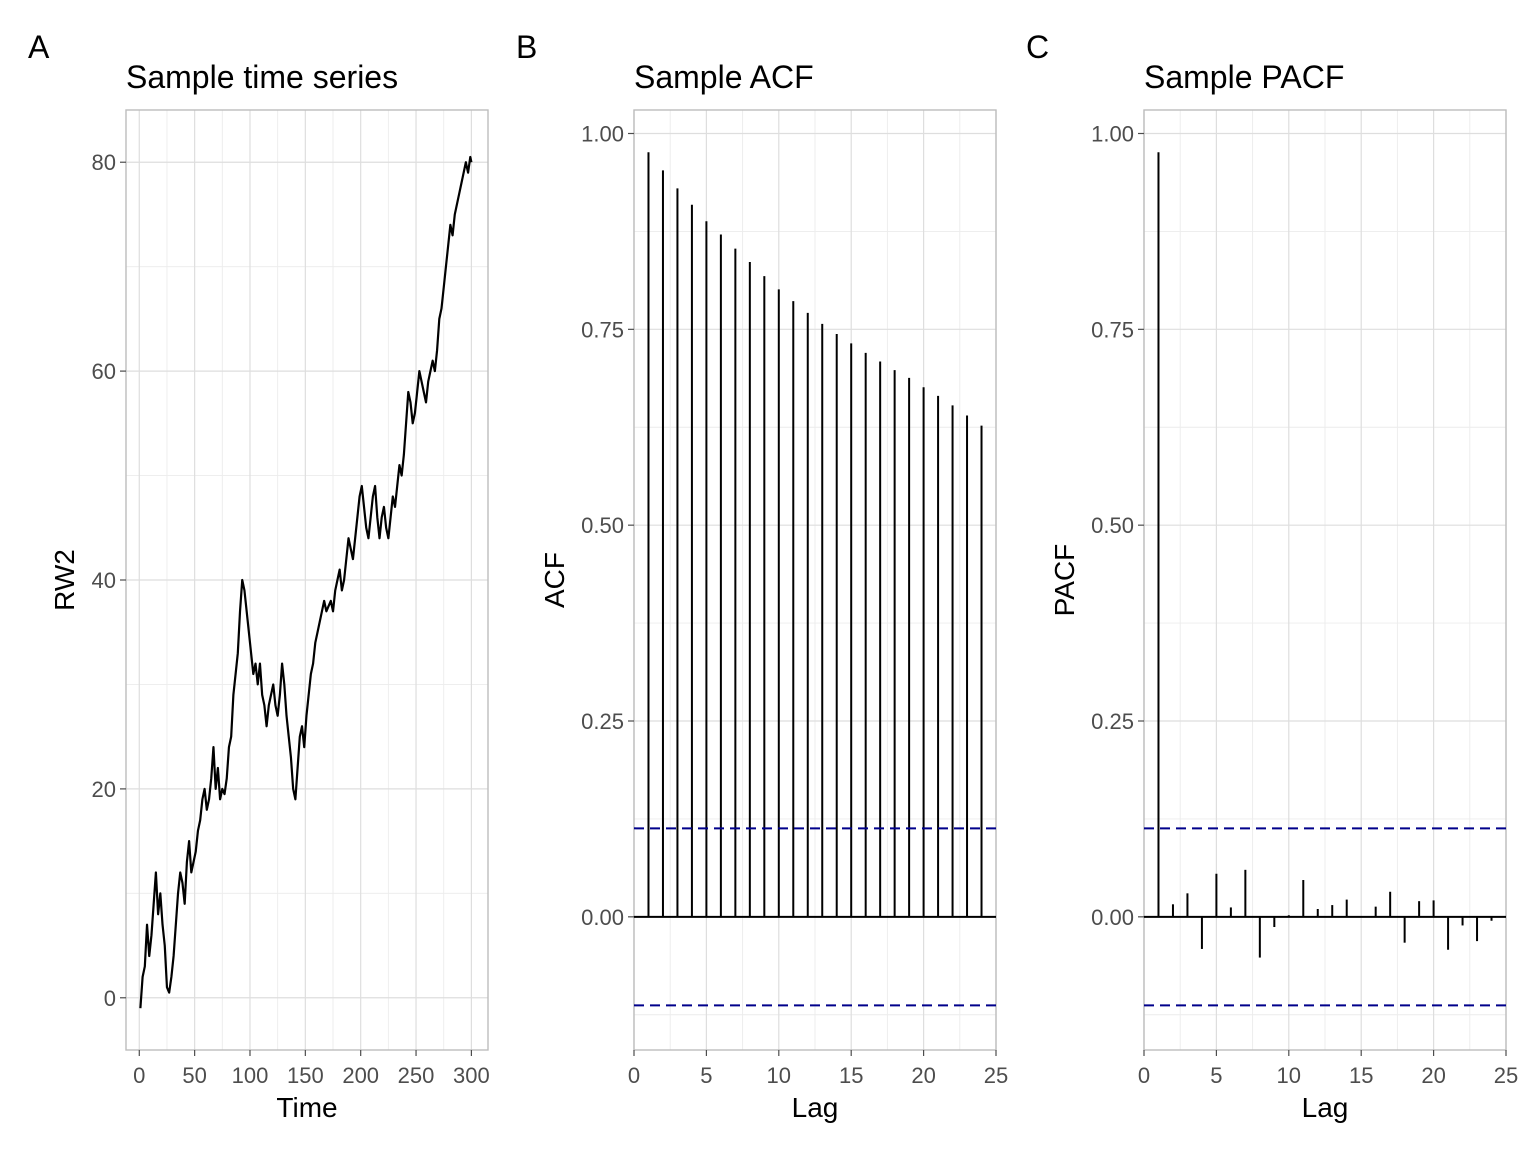  I want to click on y-axis-label: ACF, so click(554, 580).